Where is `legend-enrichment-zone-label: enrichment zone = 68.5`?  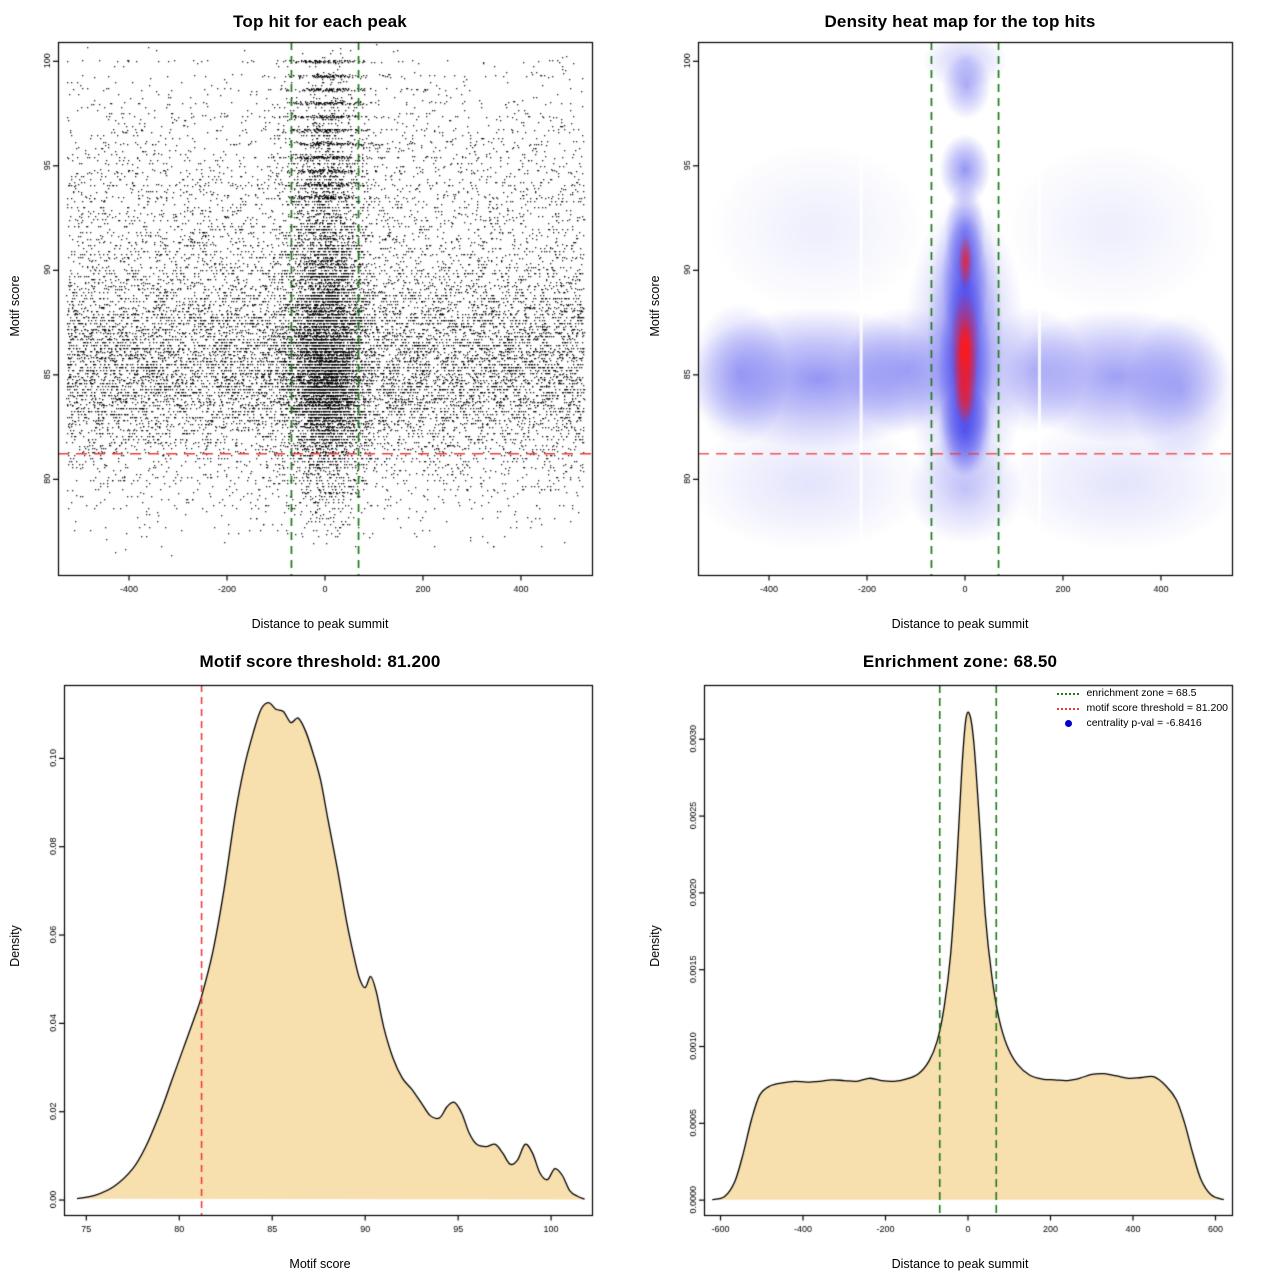 legend-enrichment-zone-label: enrichment zone = 68.5 is located at coordinates (1141, 693).